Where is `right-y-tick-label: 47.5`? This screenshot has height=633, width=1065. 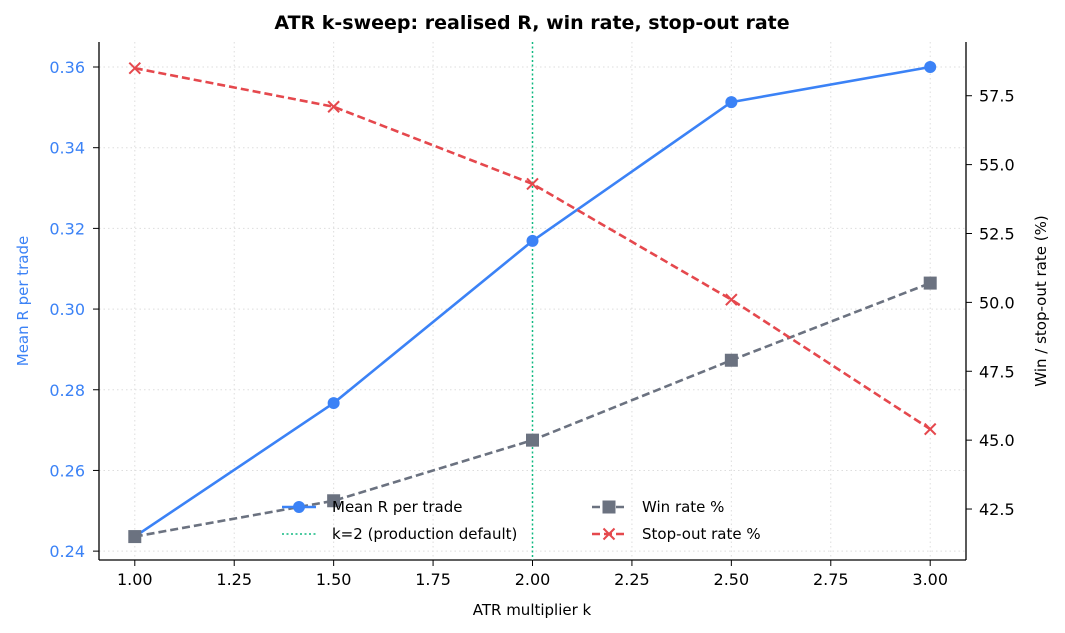 right-y-tick-label: 47.5 is located at coordinates (997, 371).